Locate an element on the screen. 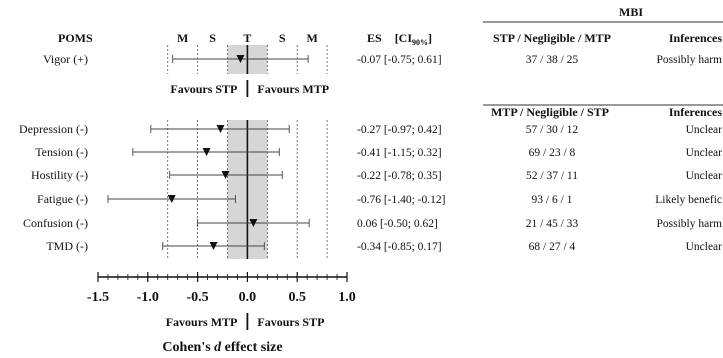 This screenshot has height=358, width=723. row-label: Depression (-) is located at coordinates (53, 129).